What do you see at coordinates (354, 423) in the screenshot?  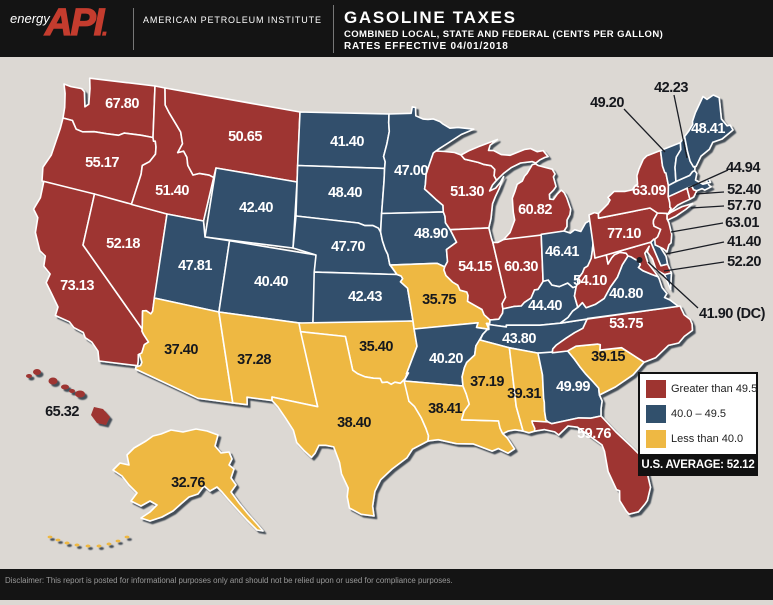 I see `svg-text: 38.40` at bounding box center [354, 423].